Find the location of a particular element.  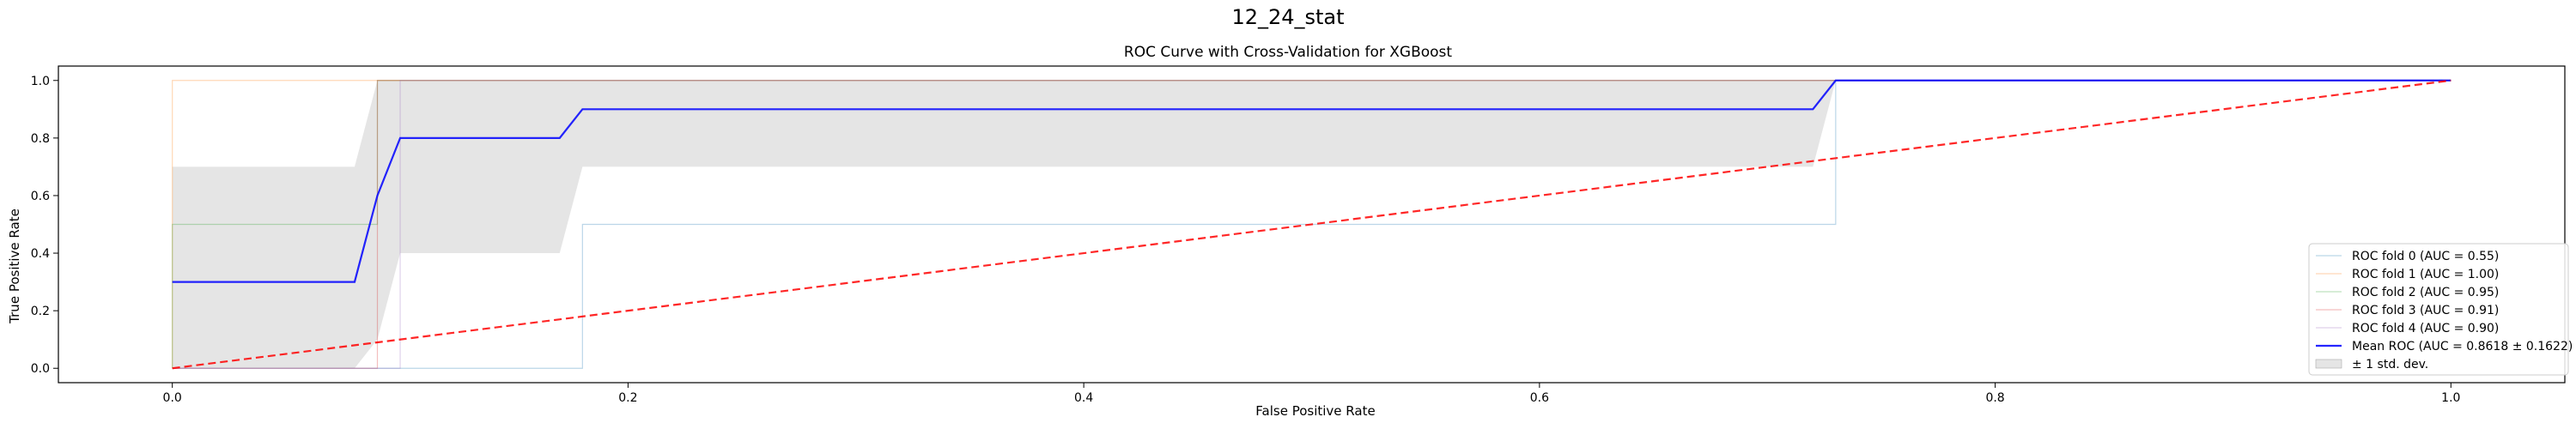

figure-suptitle: 12_24_stat is located at coordinates (1287, 17).